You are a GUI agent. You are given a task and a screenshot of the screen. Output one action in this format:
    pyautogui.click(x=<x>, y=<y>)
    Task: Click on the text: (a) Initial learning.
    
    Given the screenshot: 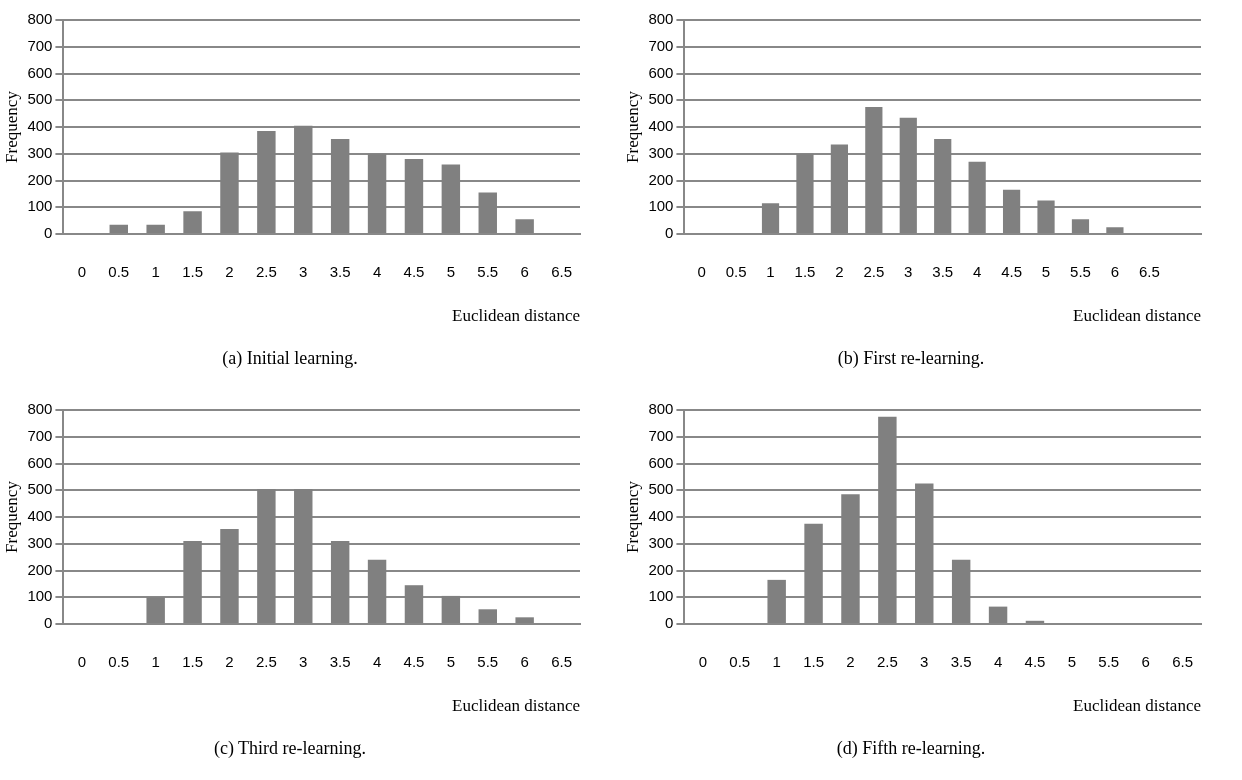 What is the action you would take?
    pyautogui.click(x=290, y=358)
    